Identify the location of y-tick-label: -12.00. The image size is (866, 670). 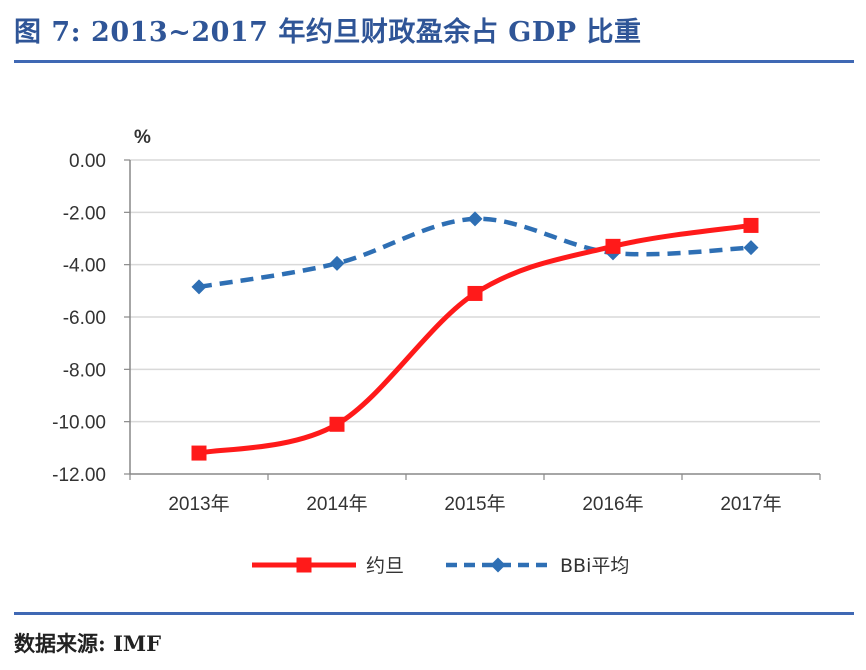
(79, 475).